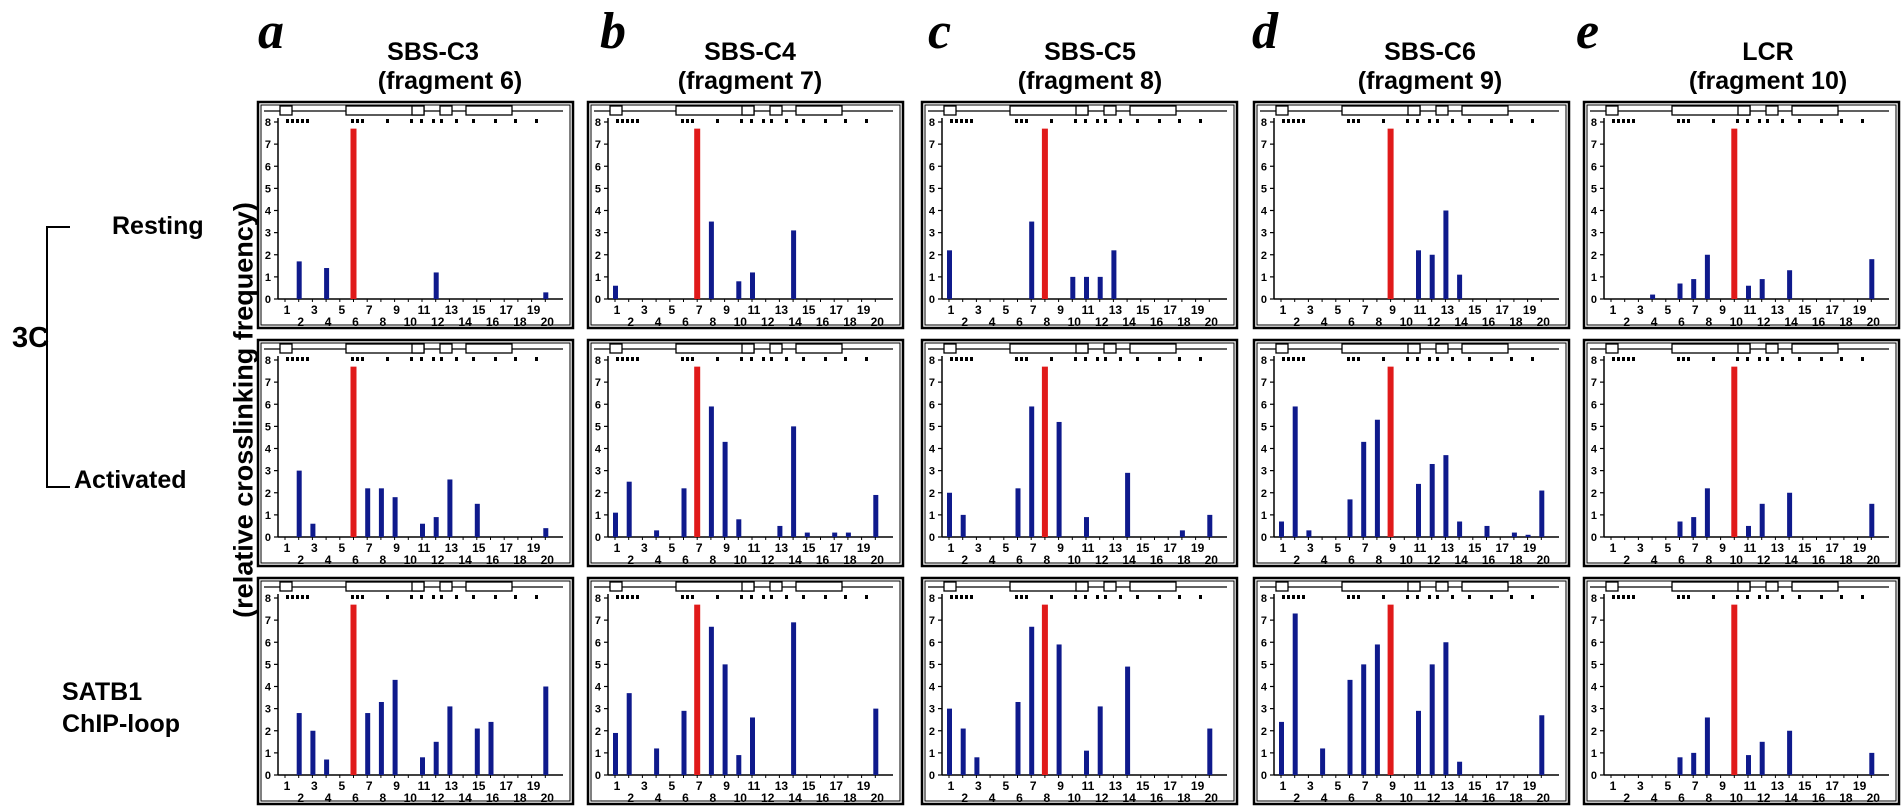 The height and width of the screenshot is (806, 1904). Describe the element at coordinates (864, 548) in the screenshot. I see `x-tick-label: 19` at that location.